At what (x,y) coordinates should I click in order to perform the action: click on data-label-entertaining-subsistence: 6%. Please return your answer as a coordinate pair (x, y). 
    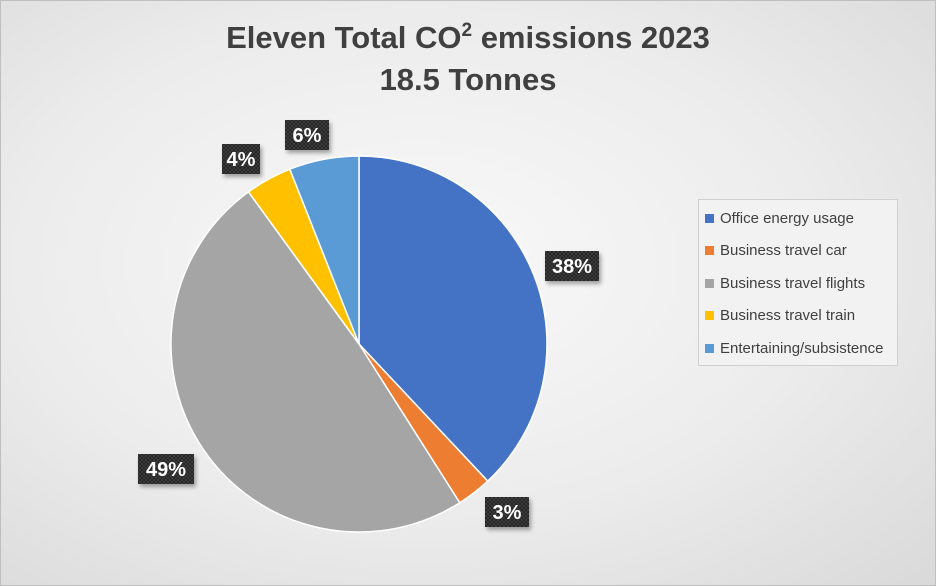
    Looking at the image, I should click on (307, 135).